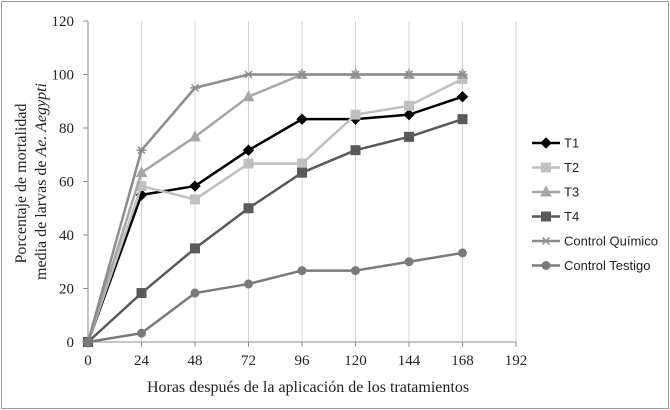  Describe the element at coordinates (571, 192) in the screenshot. I see `legend-label: T3` at that location.